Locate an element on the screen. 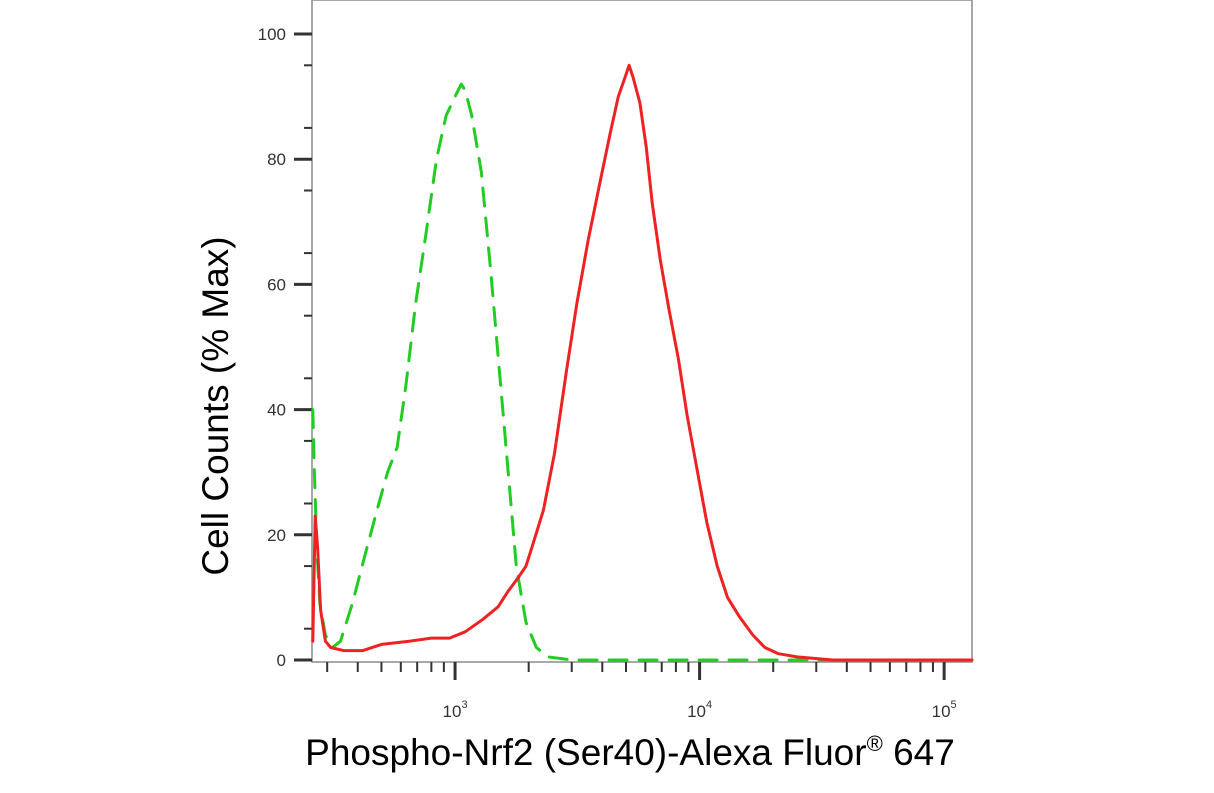 Image resolution: width=1214 pixels, height=793 pixels. y-axis-title: Cell Counts (% Max) is located at coordinates (215, 405).